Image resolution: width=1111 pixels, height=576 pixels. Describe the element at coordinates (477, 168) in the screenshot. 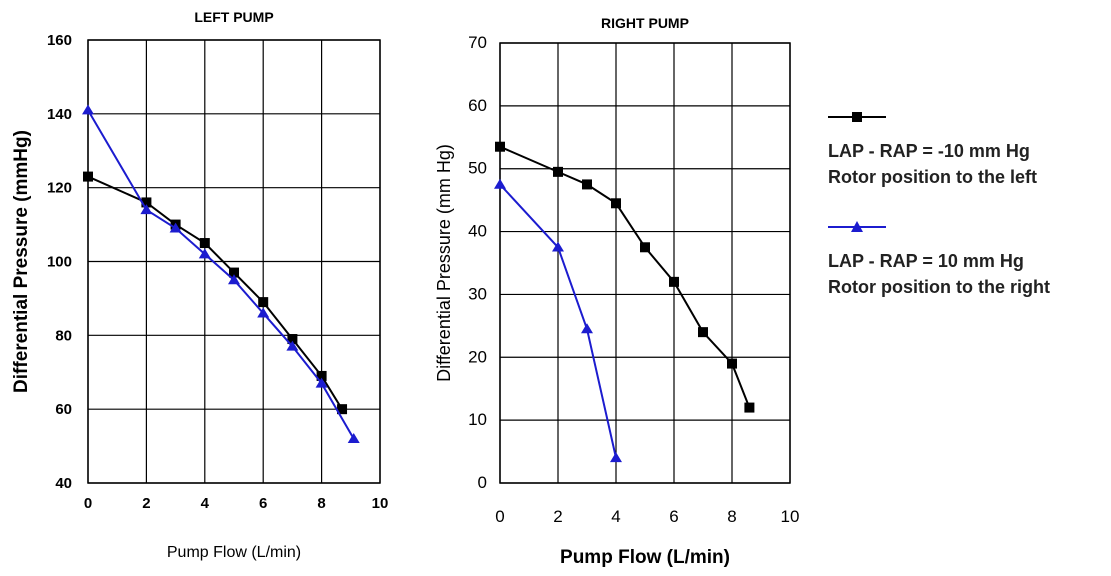

I see `y-tick-label: 50` at that location.